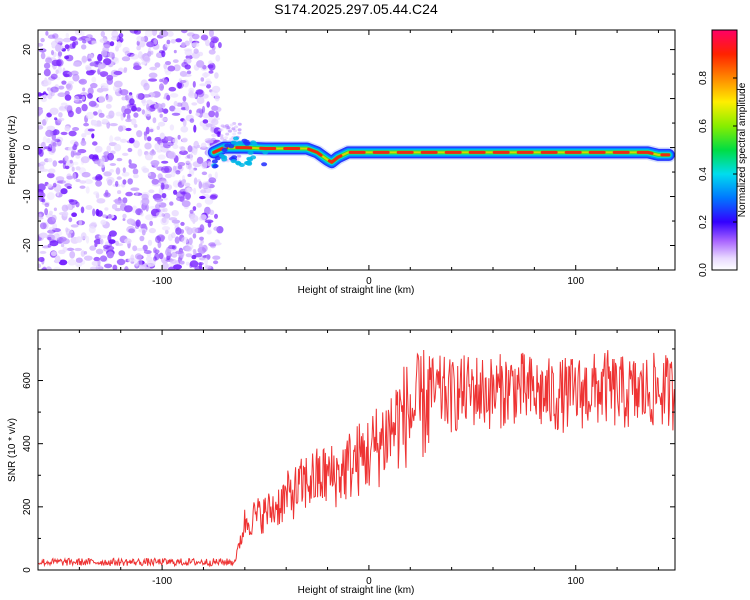 This screenshot has height=600, width=750. Describe the element at coordinates (27, 245) in the screenshot. I see `spectrogram-y-tick-label: -20` at that location.